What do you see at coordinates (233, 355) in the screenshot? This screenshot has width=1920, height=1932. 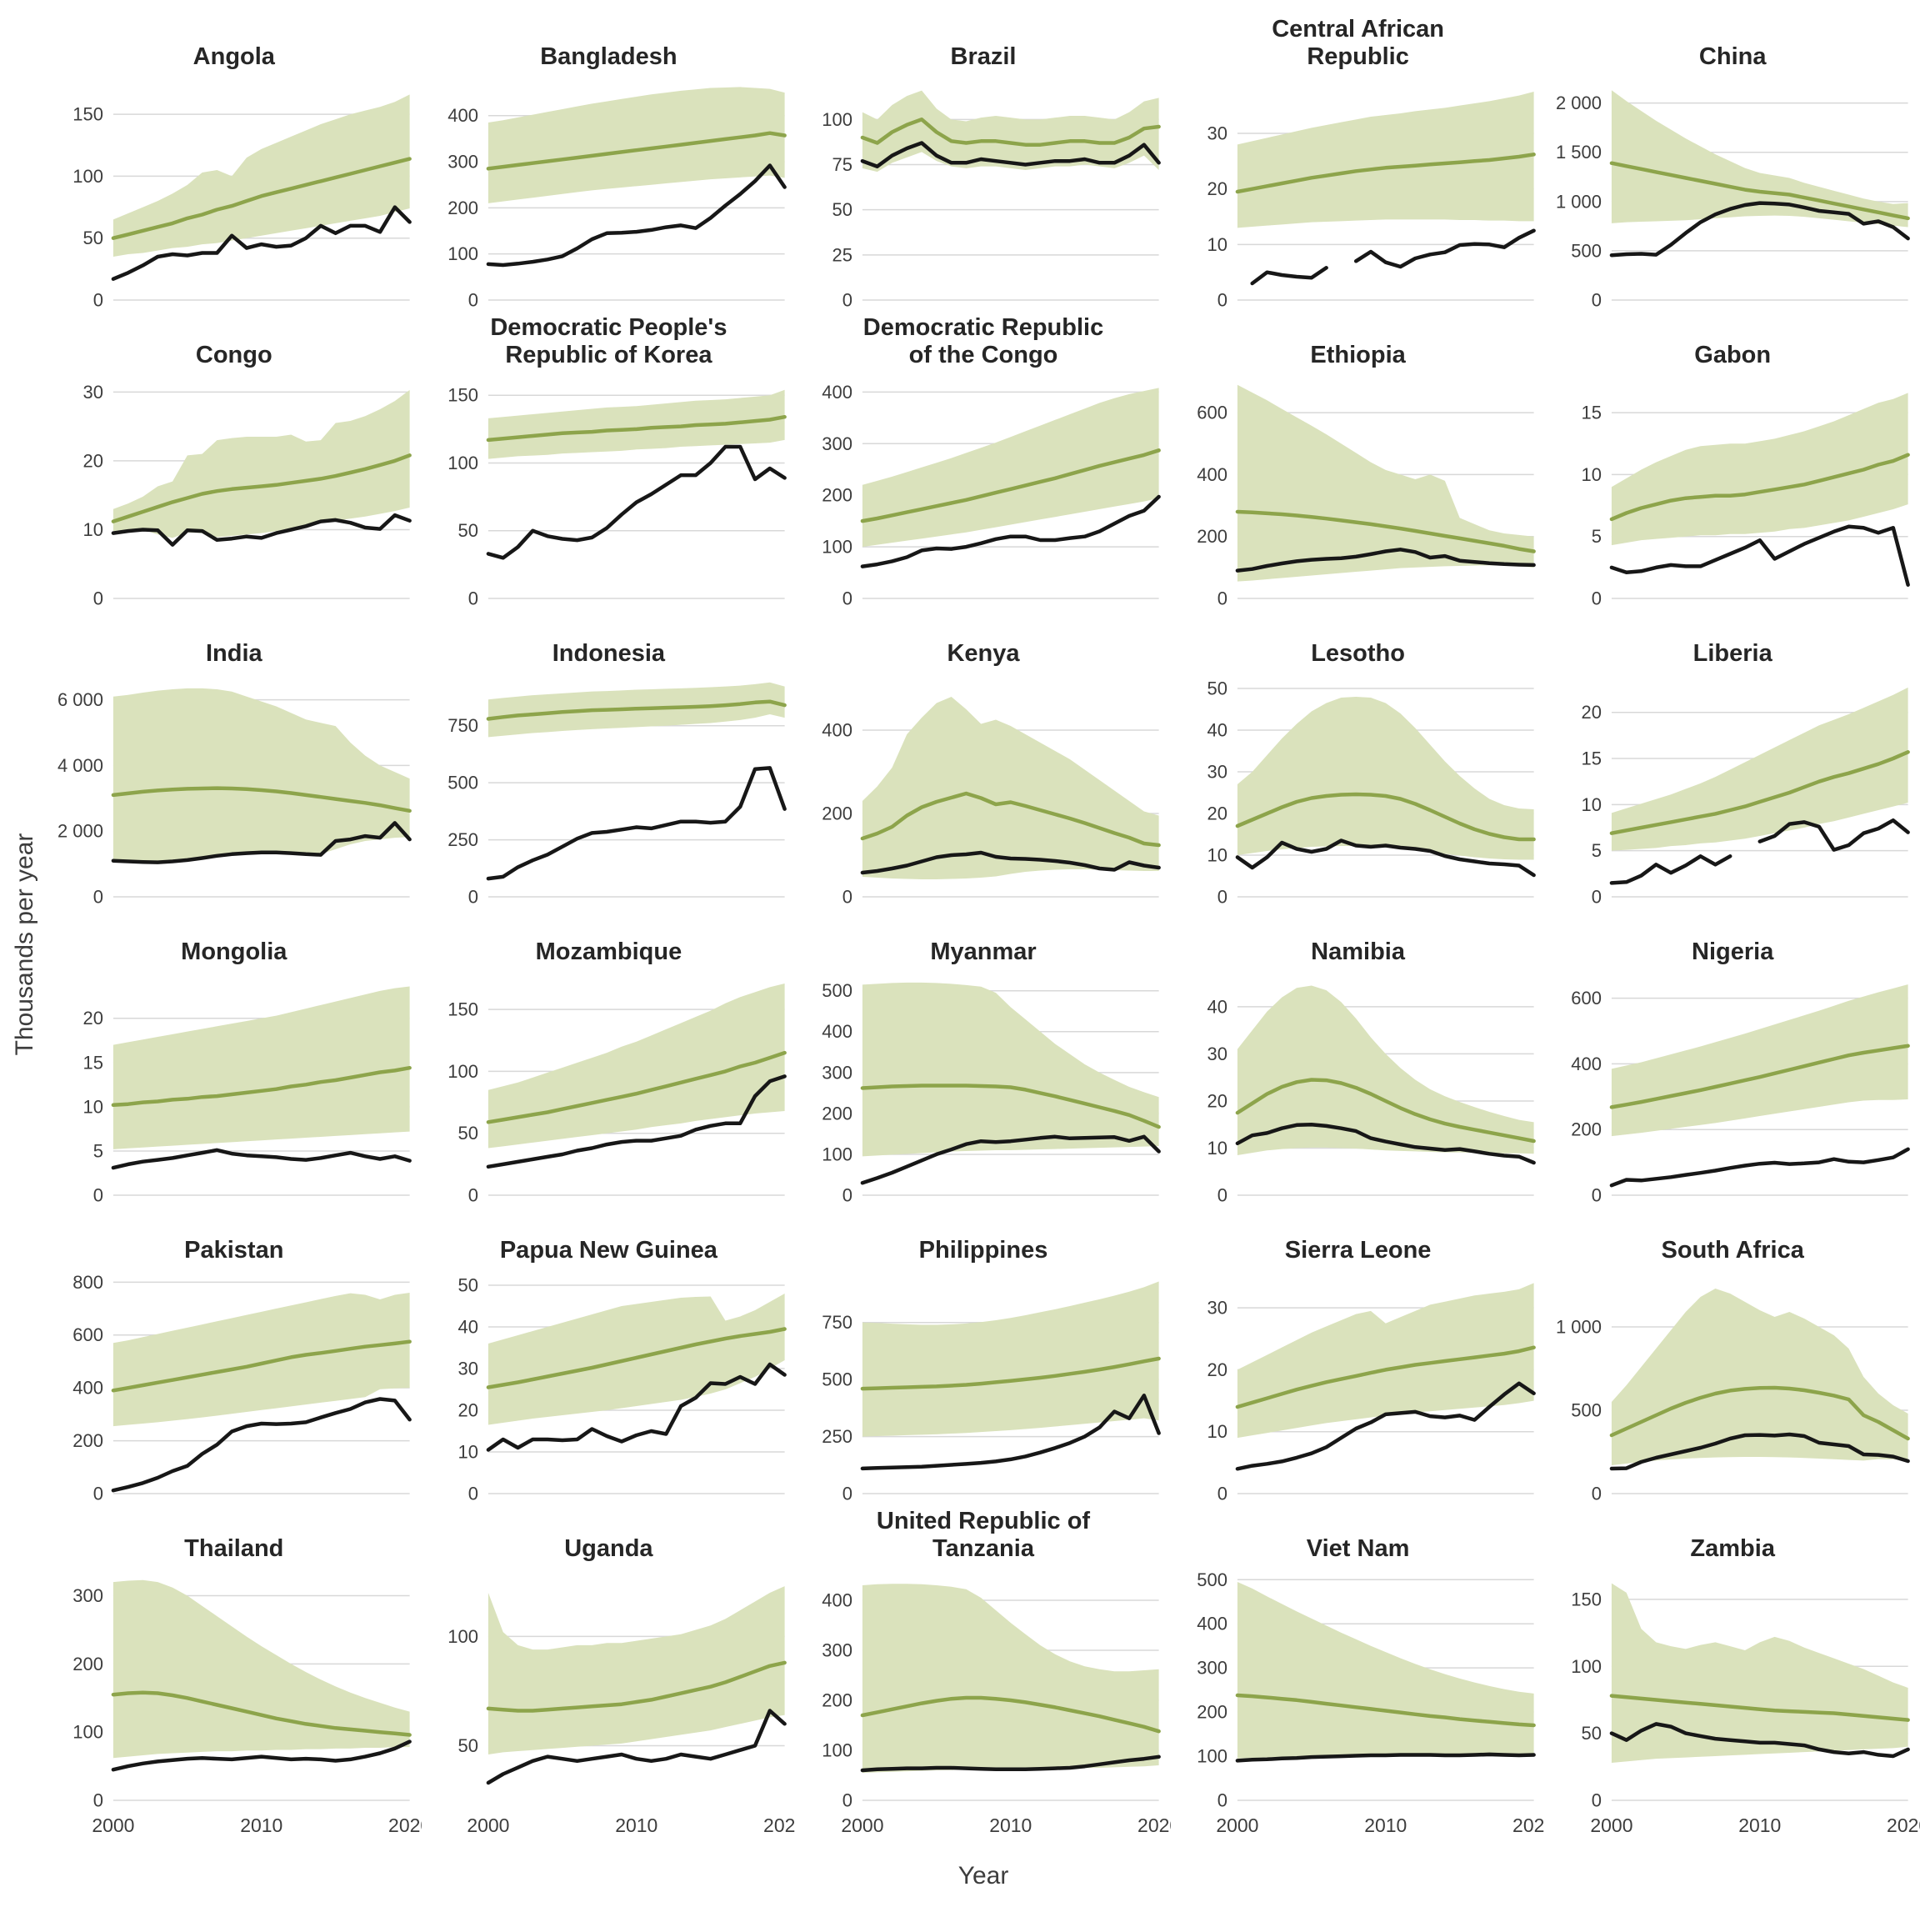 I see `panel-title: Congo` at bounding box center [233, 355].